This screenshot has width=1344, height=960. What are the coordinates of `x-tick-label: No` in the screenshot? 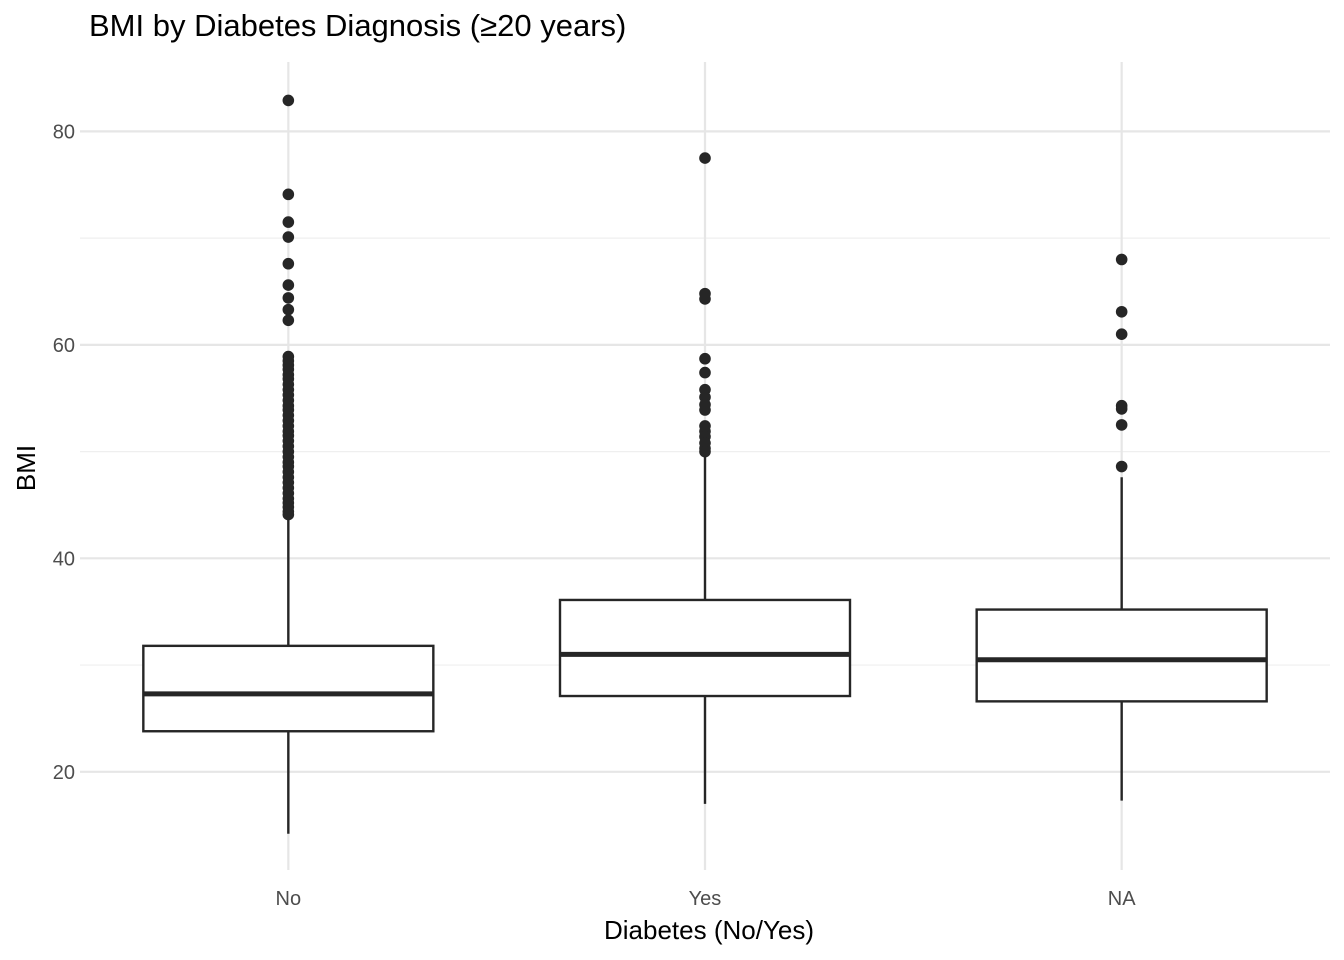 It's located at (289, 899).